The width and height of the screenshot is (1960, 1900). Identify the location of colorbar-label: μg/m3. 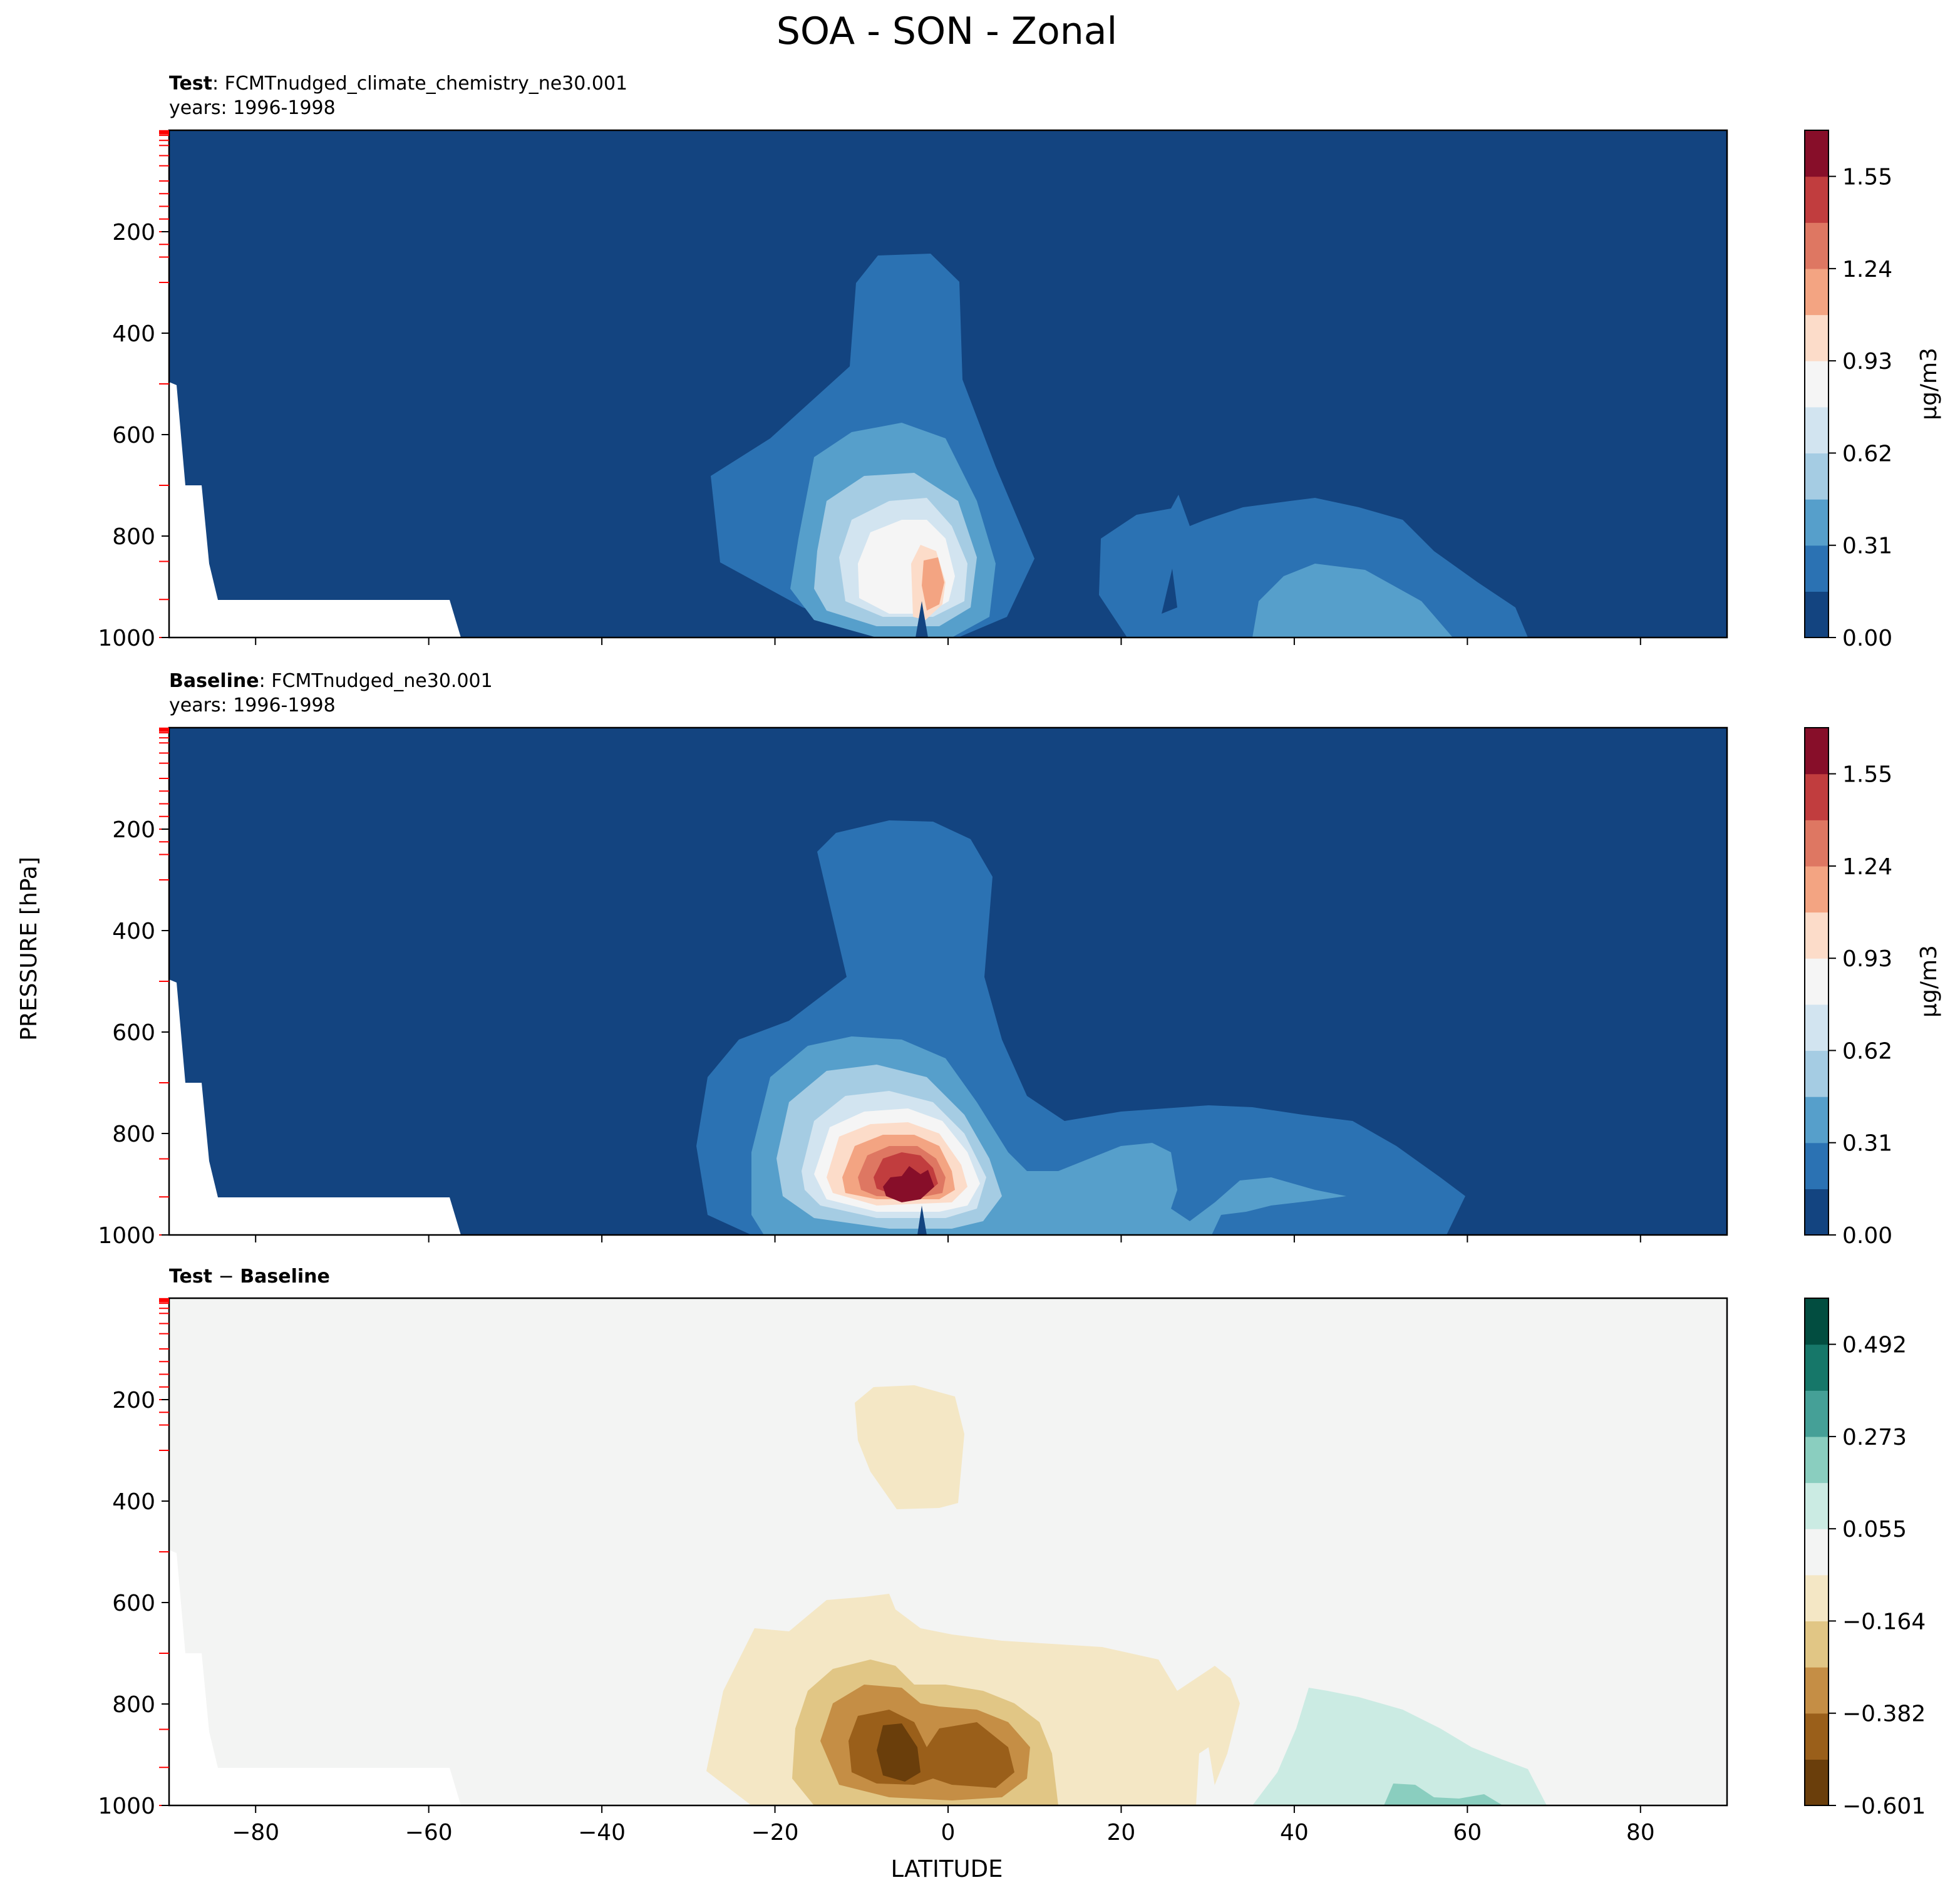
(1929, 981).